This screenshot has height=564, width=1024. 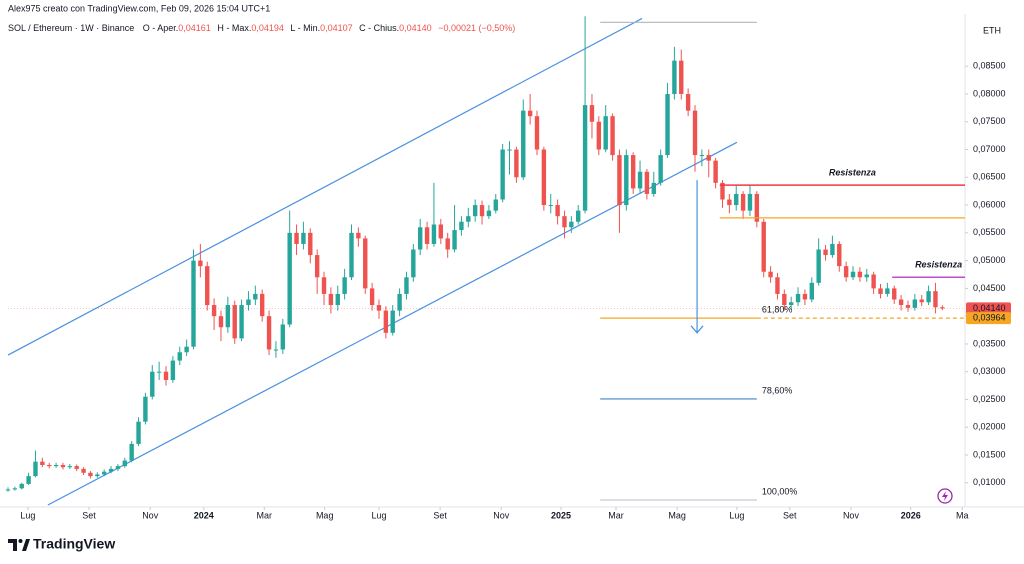 I want to click on price-box, so click(x=988, y=318).